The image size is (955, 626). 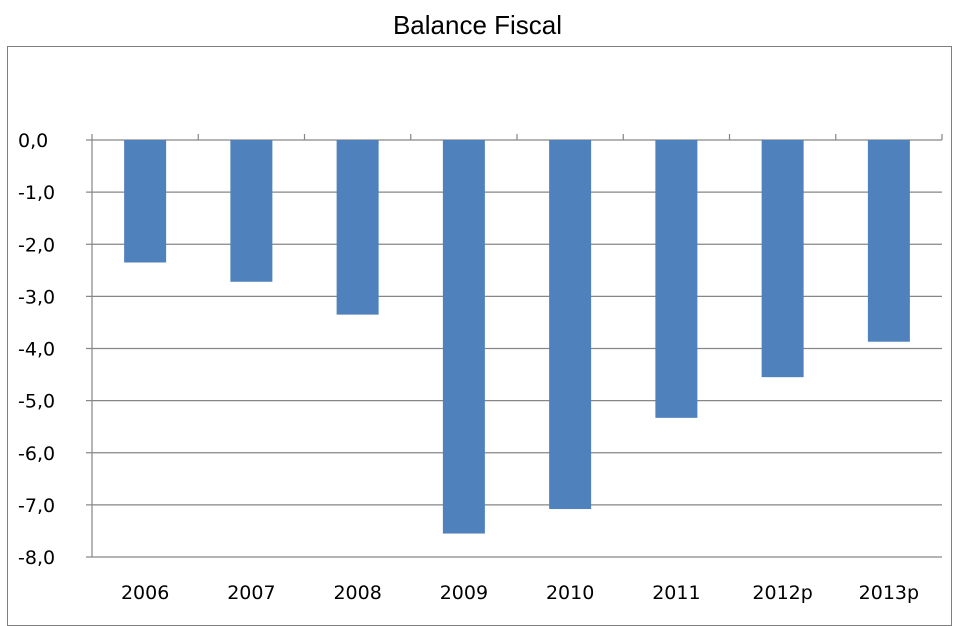 What do you see at coordinates (782, 593) in the screenshot?
I see `x-tick-label: 2012p` at bounding box center [782, 593].